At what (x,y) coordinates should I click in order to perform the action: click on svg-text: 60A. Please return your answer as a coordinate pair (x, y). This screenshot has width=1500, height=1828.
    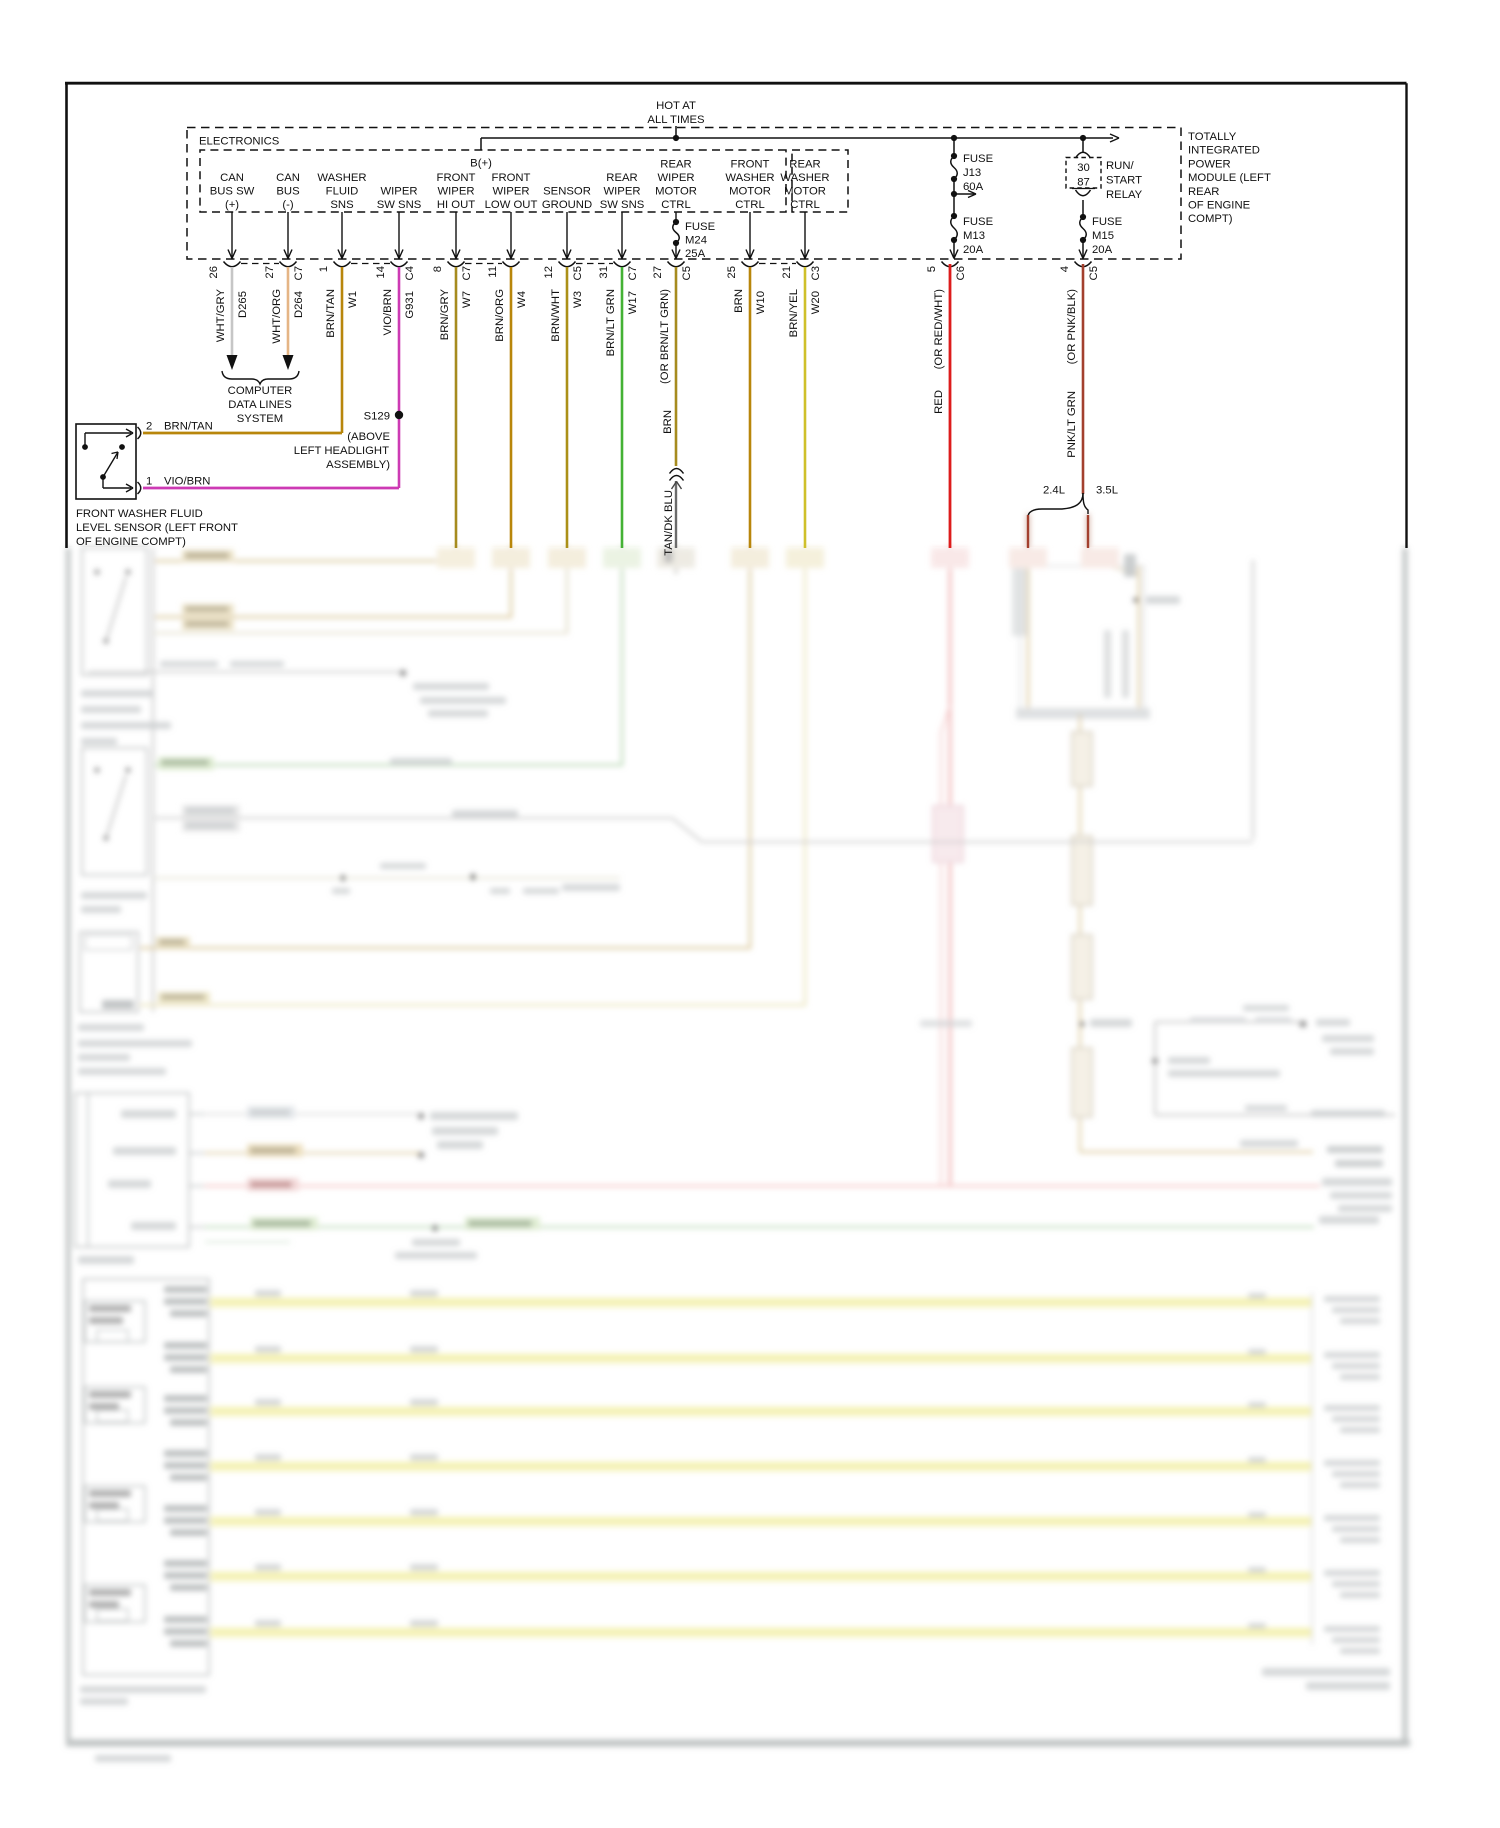
    Looking at the image, I should click on (973, 187).